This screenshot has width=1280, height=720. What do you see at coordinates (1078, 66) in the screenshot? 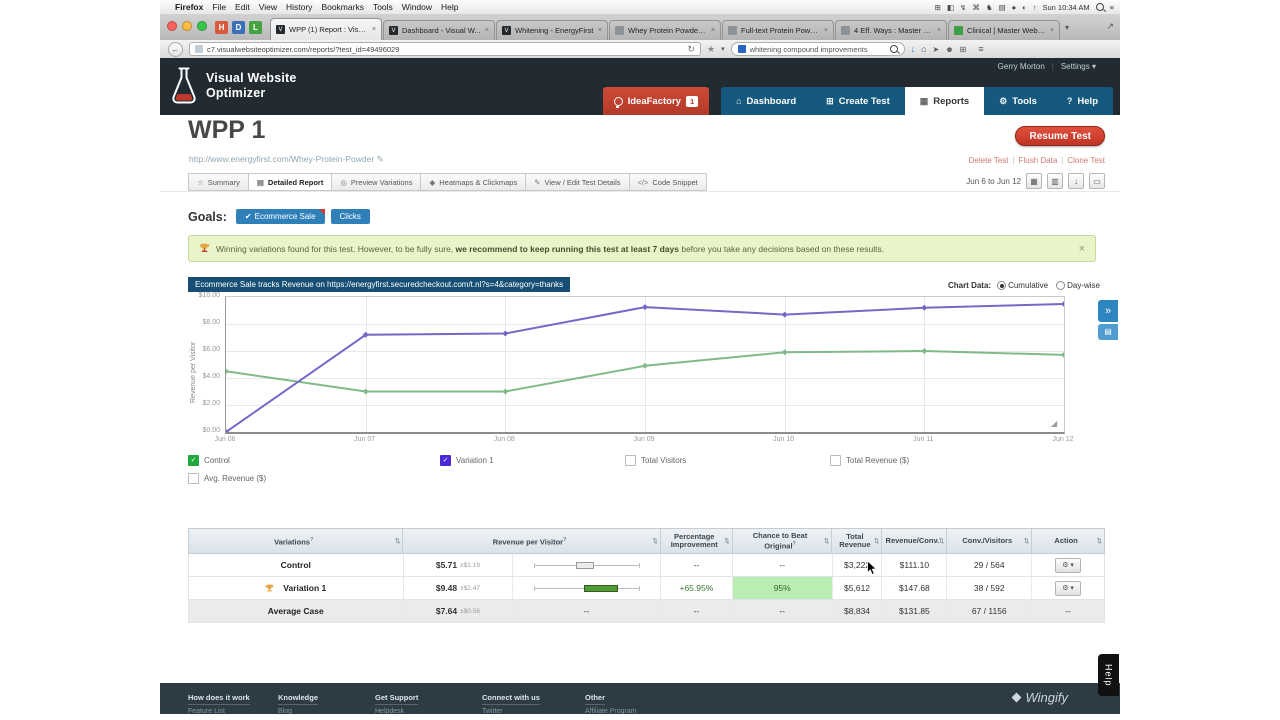
I see `settings-menu: Settings ▾` at bounding box center [1078, 66].